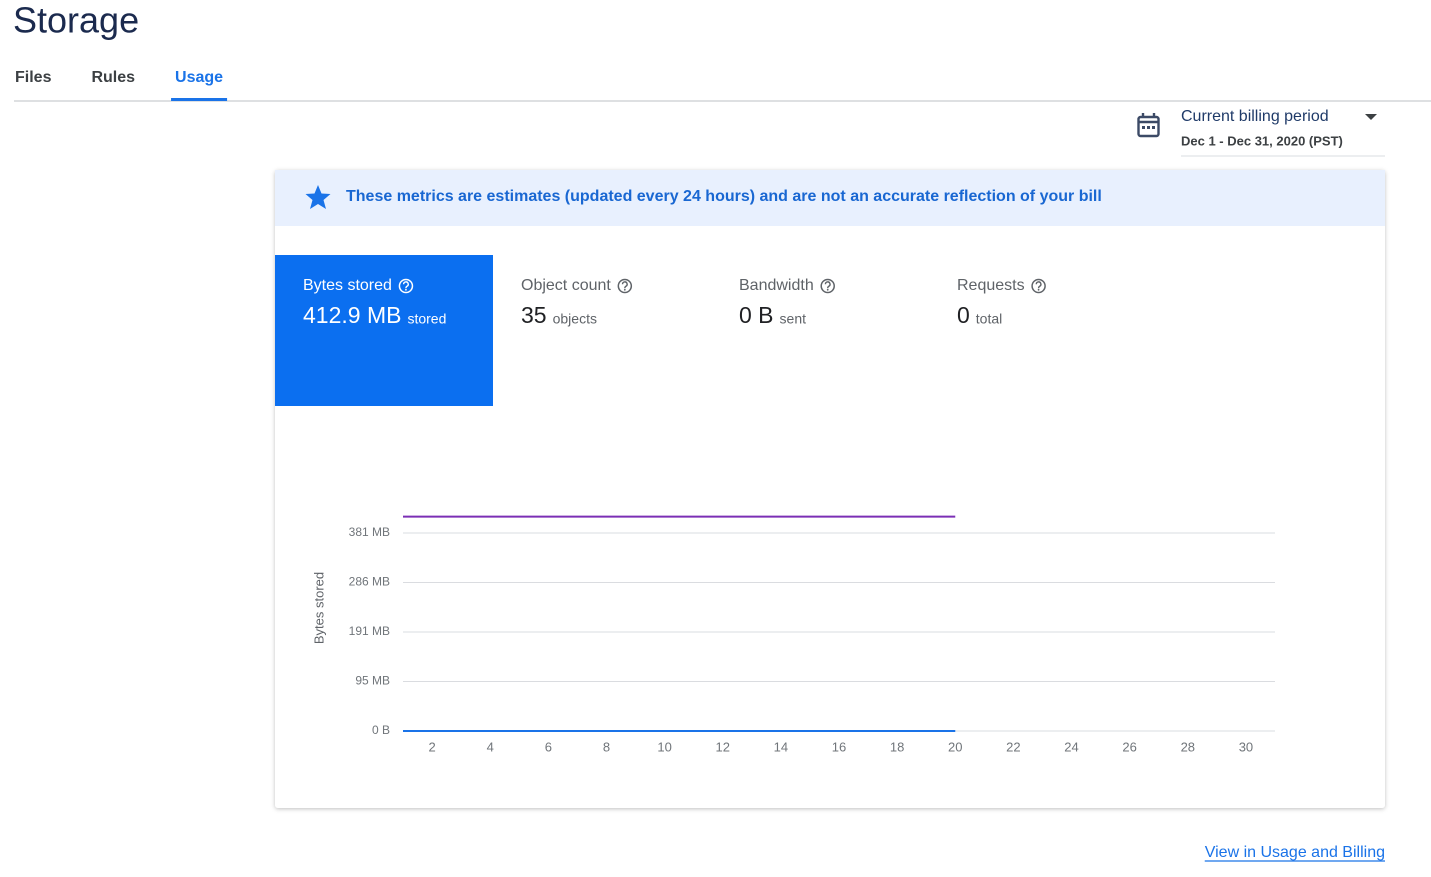 The width and height of the screenshot is (1431, 877). I want to click on billing-label: Current billing period, so click(1255, 116).